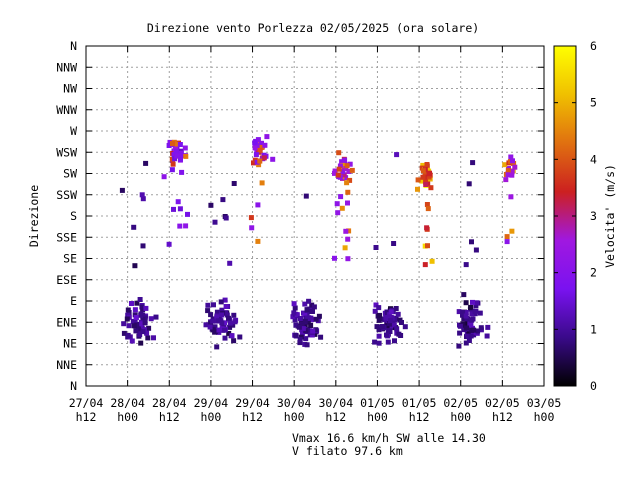  Describe the element at coordinates (502, 403) in the screenshot. I see `x-tick-label-date: 02/05` at that location.